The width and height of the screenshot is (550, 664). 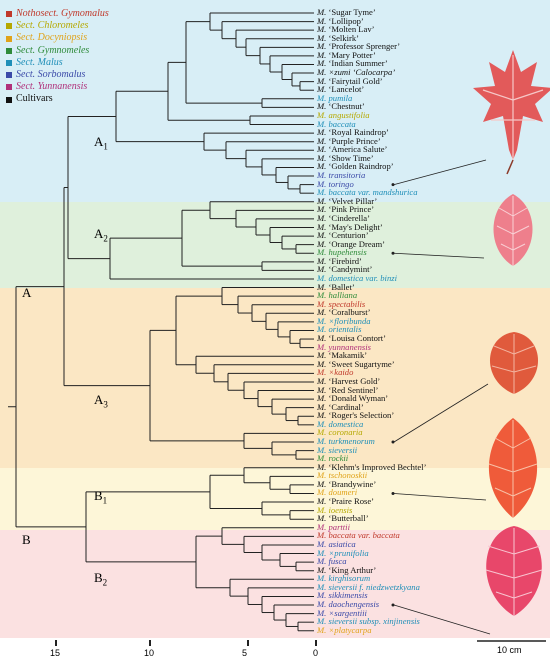 What do you see at coordinates (39, 62) in the screenshot?
I see `legend-label: Sect. Malus` at bounding box center [39, 62].